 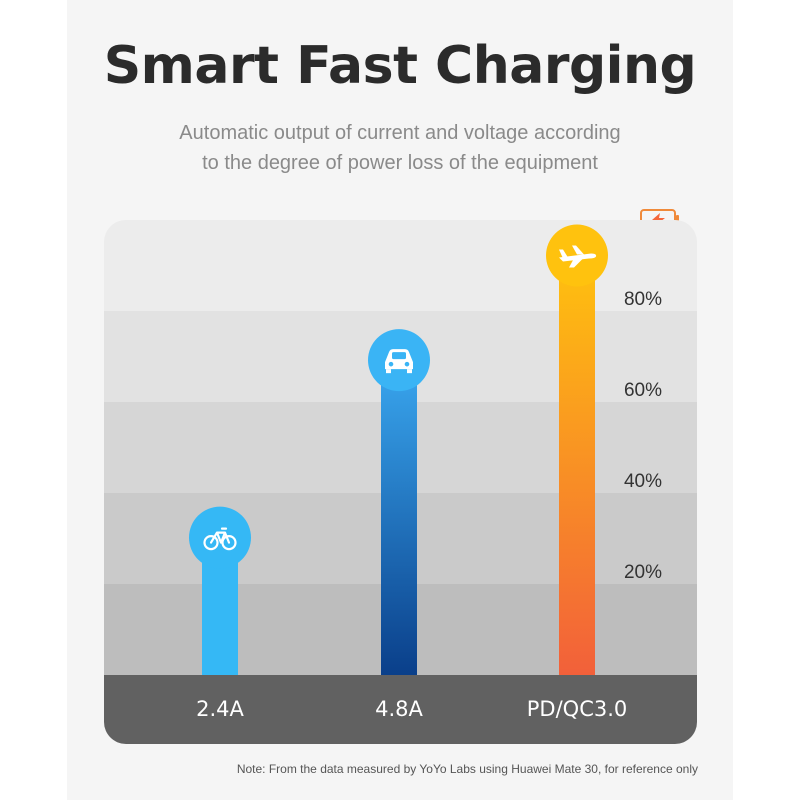 What do you see at coordinates (643, 481) in the screenshot?
I see `y-tick-label: 40%` at bounding box center [643, 481].